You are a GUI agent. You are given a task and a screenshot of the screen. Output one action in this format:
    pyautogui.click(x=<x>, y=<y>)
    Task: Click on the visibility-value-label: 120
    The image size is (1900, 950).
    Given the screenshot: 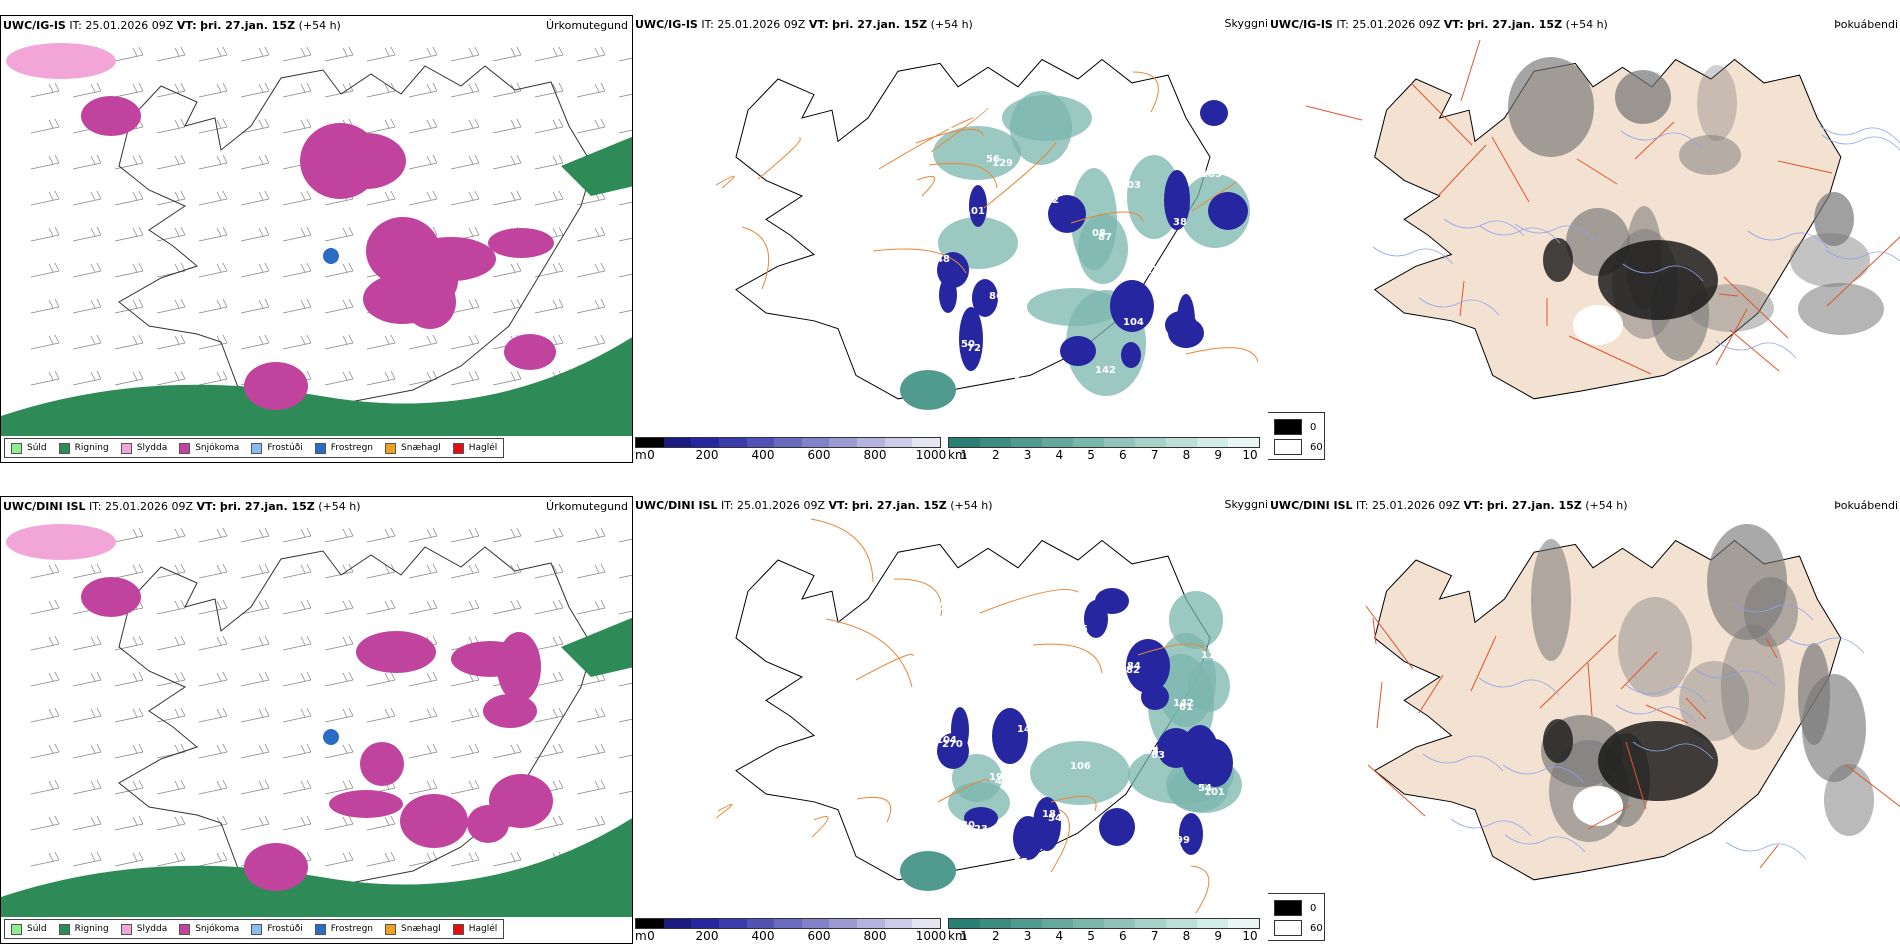 What is the action you would take?
    pyautogui.click(x=1208, y=307)
    